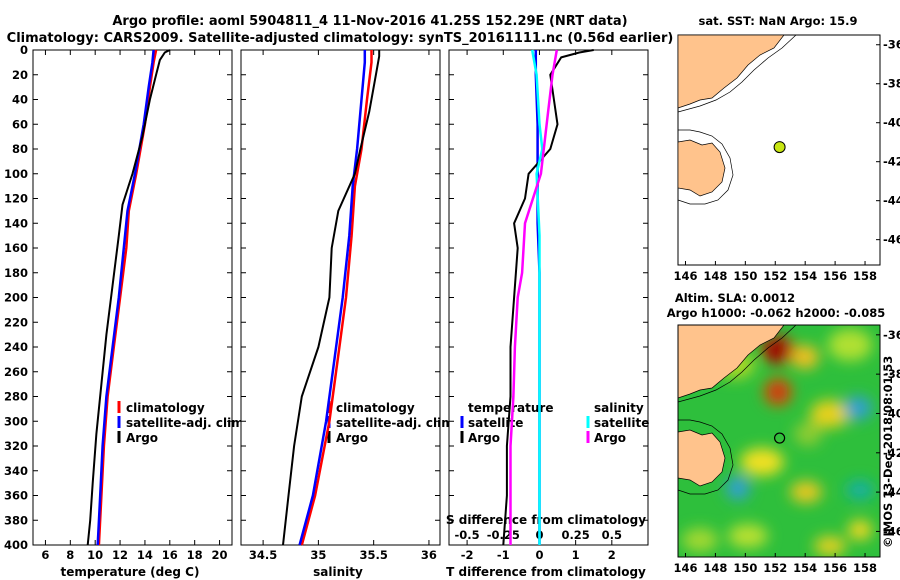 The image size is (900, 580). I want to click on legend-temp-satellite: satellite, so click(495, 423).